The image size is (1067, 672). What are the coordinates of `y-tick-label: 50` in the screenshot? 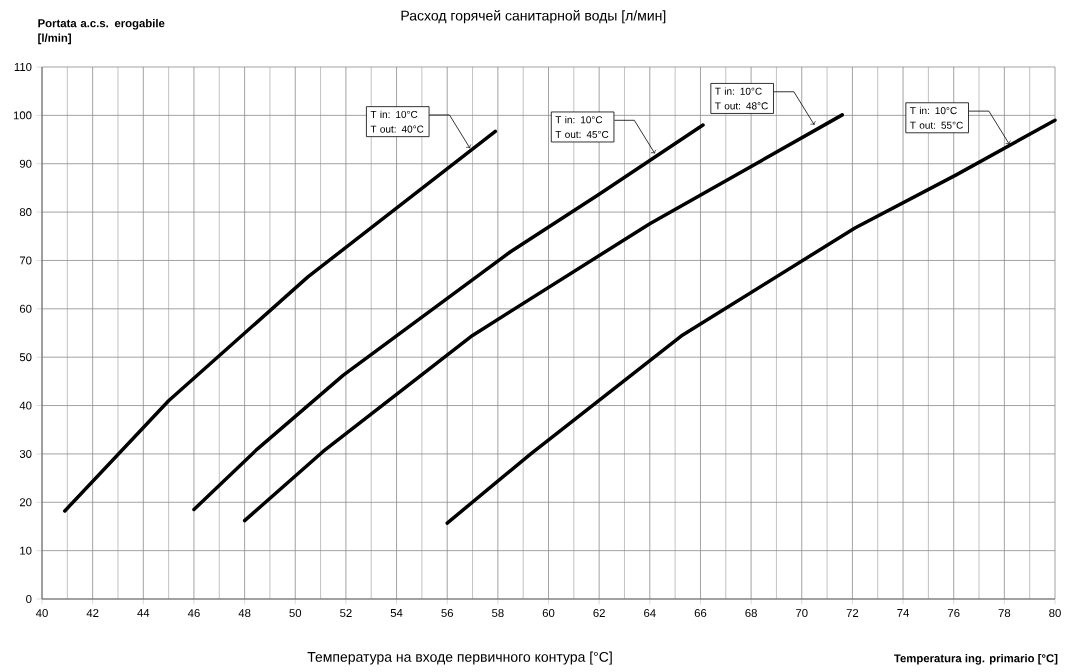 It's located at (25, 357).